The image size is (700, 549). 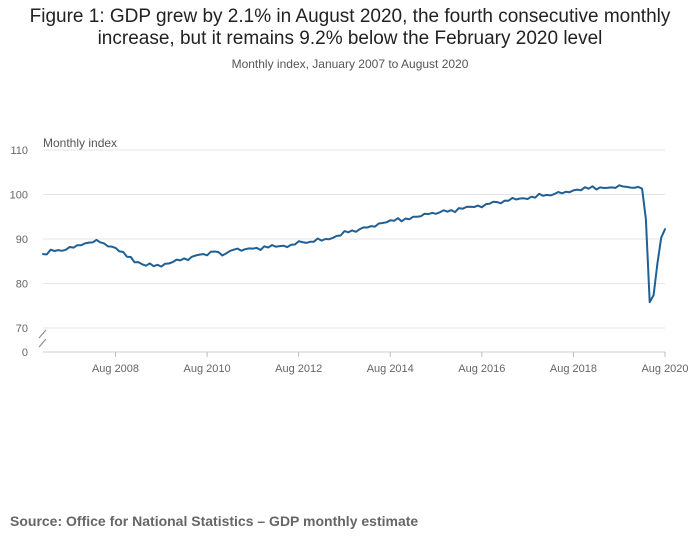 What do you see at coordinates (25, 353) in the screenshot?
I see `y-tick-label: 0` at bounding box center [25, 353].